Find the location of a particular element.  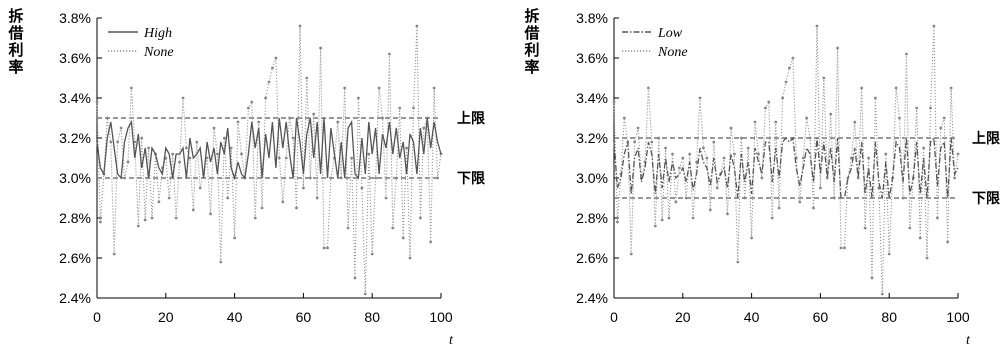

y-tick-label: 3.4% is located at coordinates (592, 98).